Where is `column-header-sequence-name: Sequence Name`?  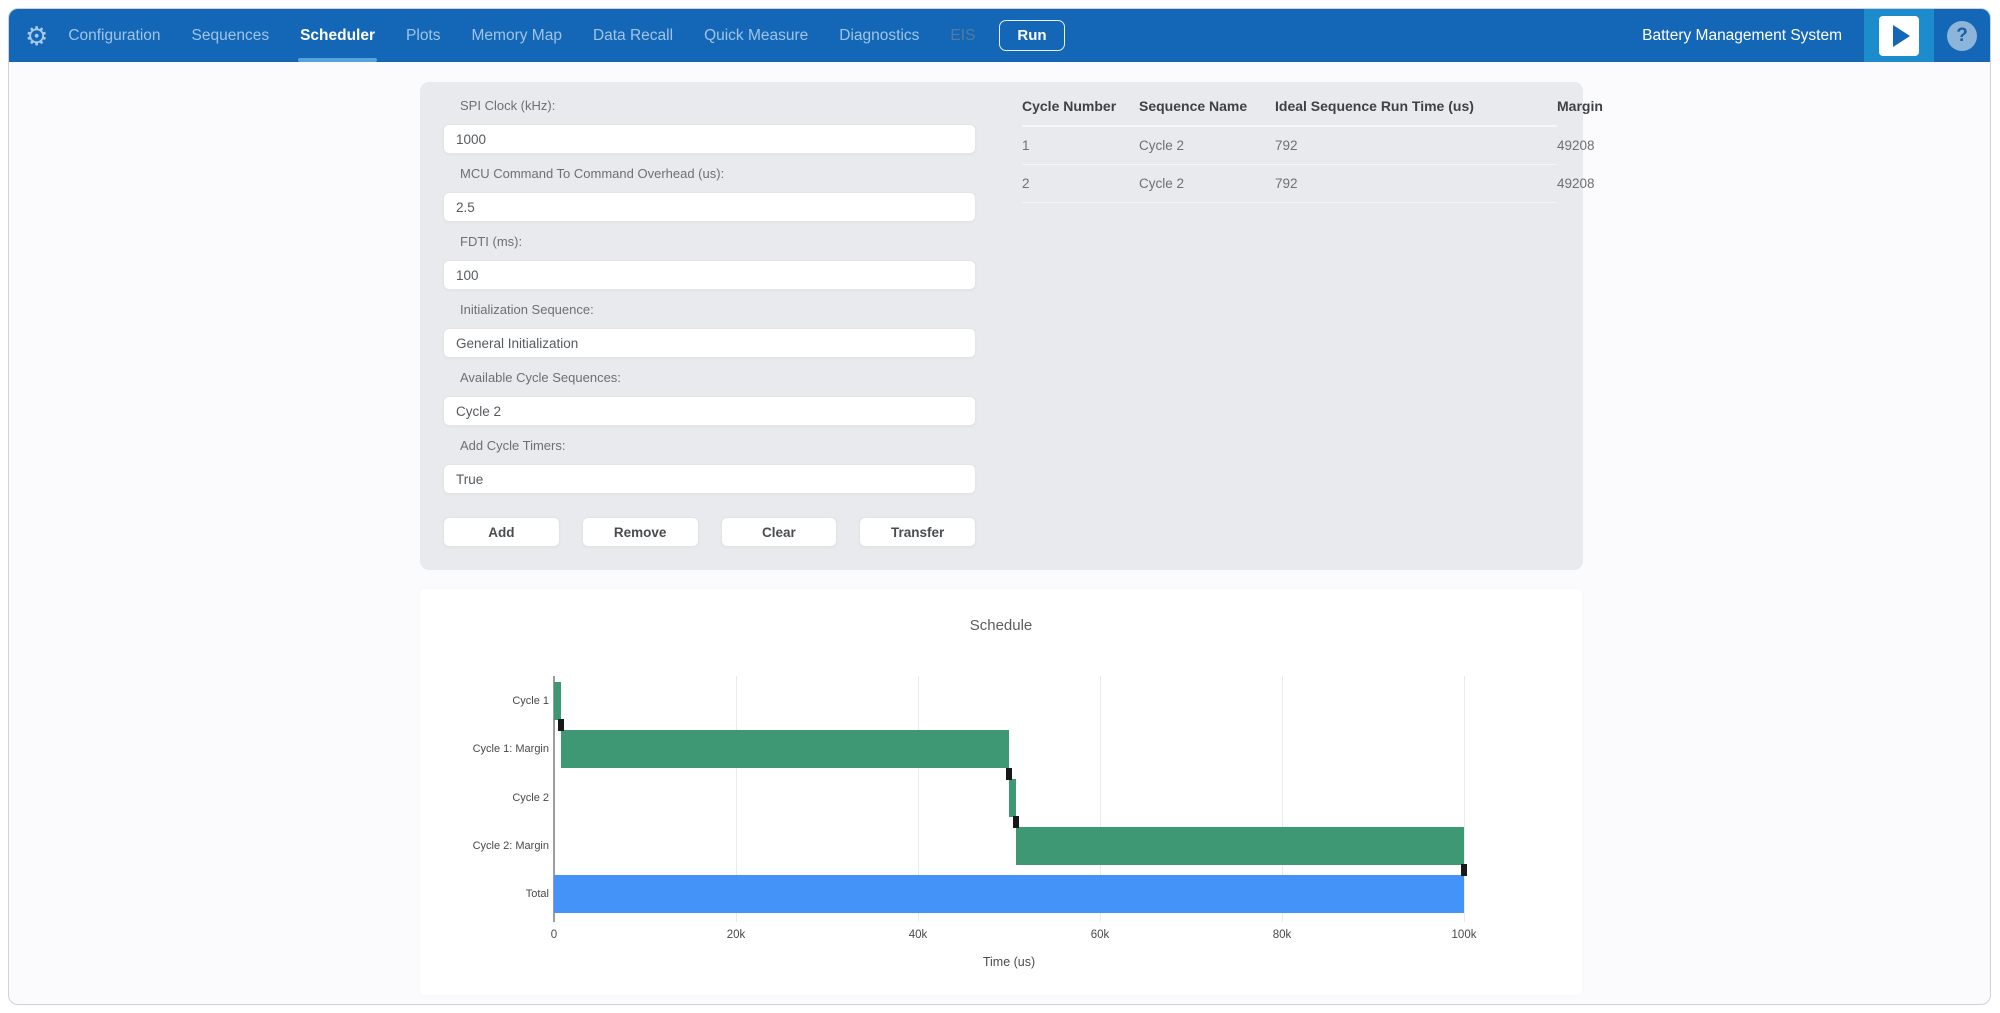
column-header-sequence-name: Sequence Name is located at coordinates (1193, 105).